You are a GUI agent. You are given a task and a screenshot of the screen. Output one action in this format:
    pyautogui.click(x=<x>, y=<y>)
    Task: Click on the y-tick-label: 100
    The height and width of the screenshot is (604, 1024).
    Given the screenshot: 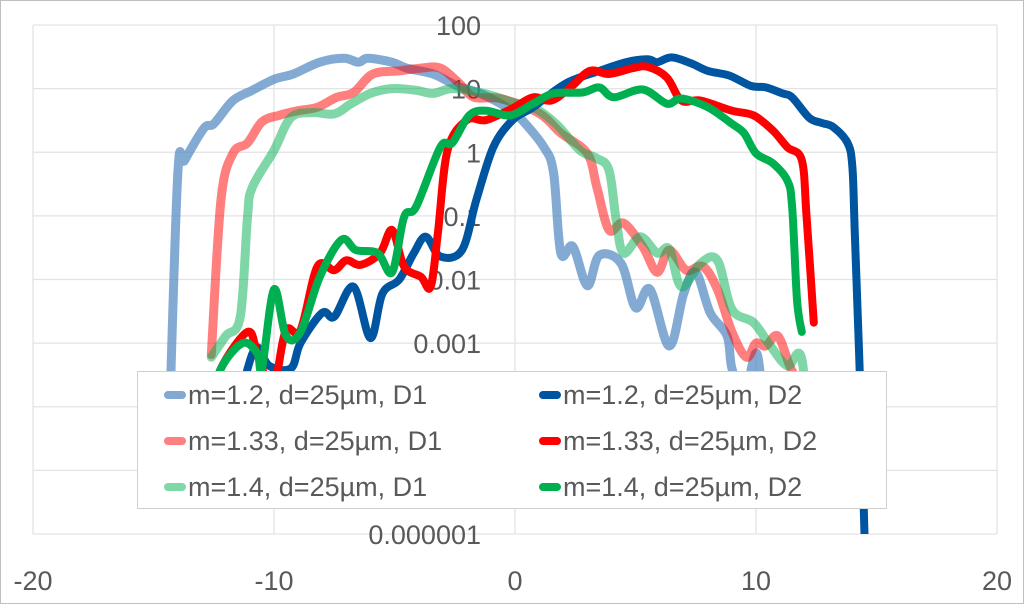 What is the action you would take?
    pyautogui.click(x=458, y=26)
    